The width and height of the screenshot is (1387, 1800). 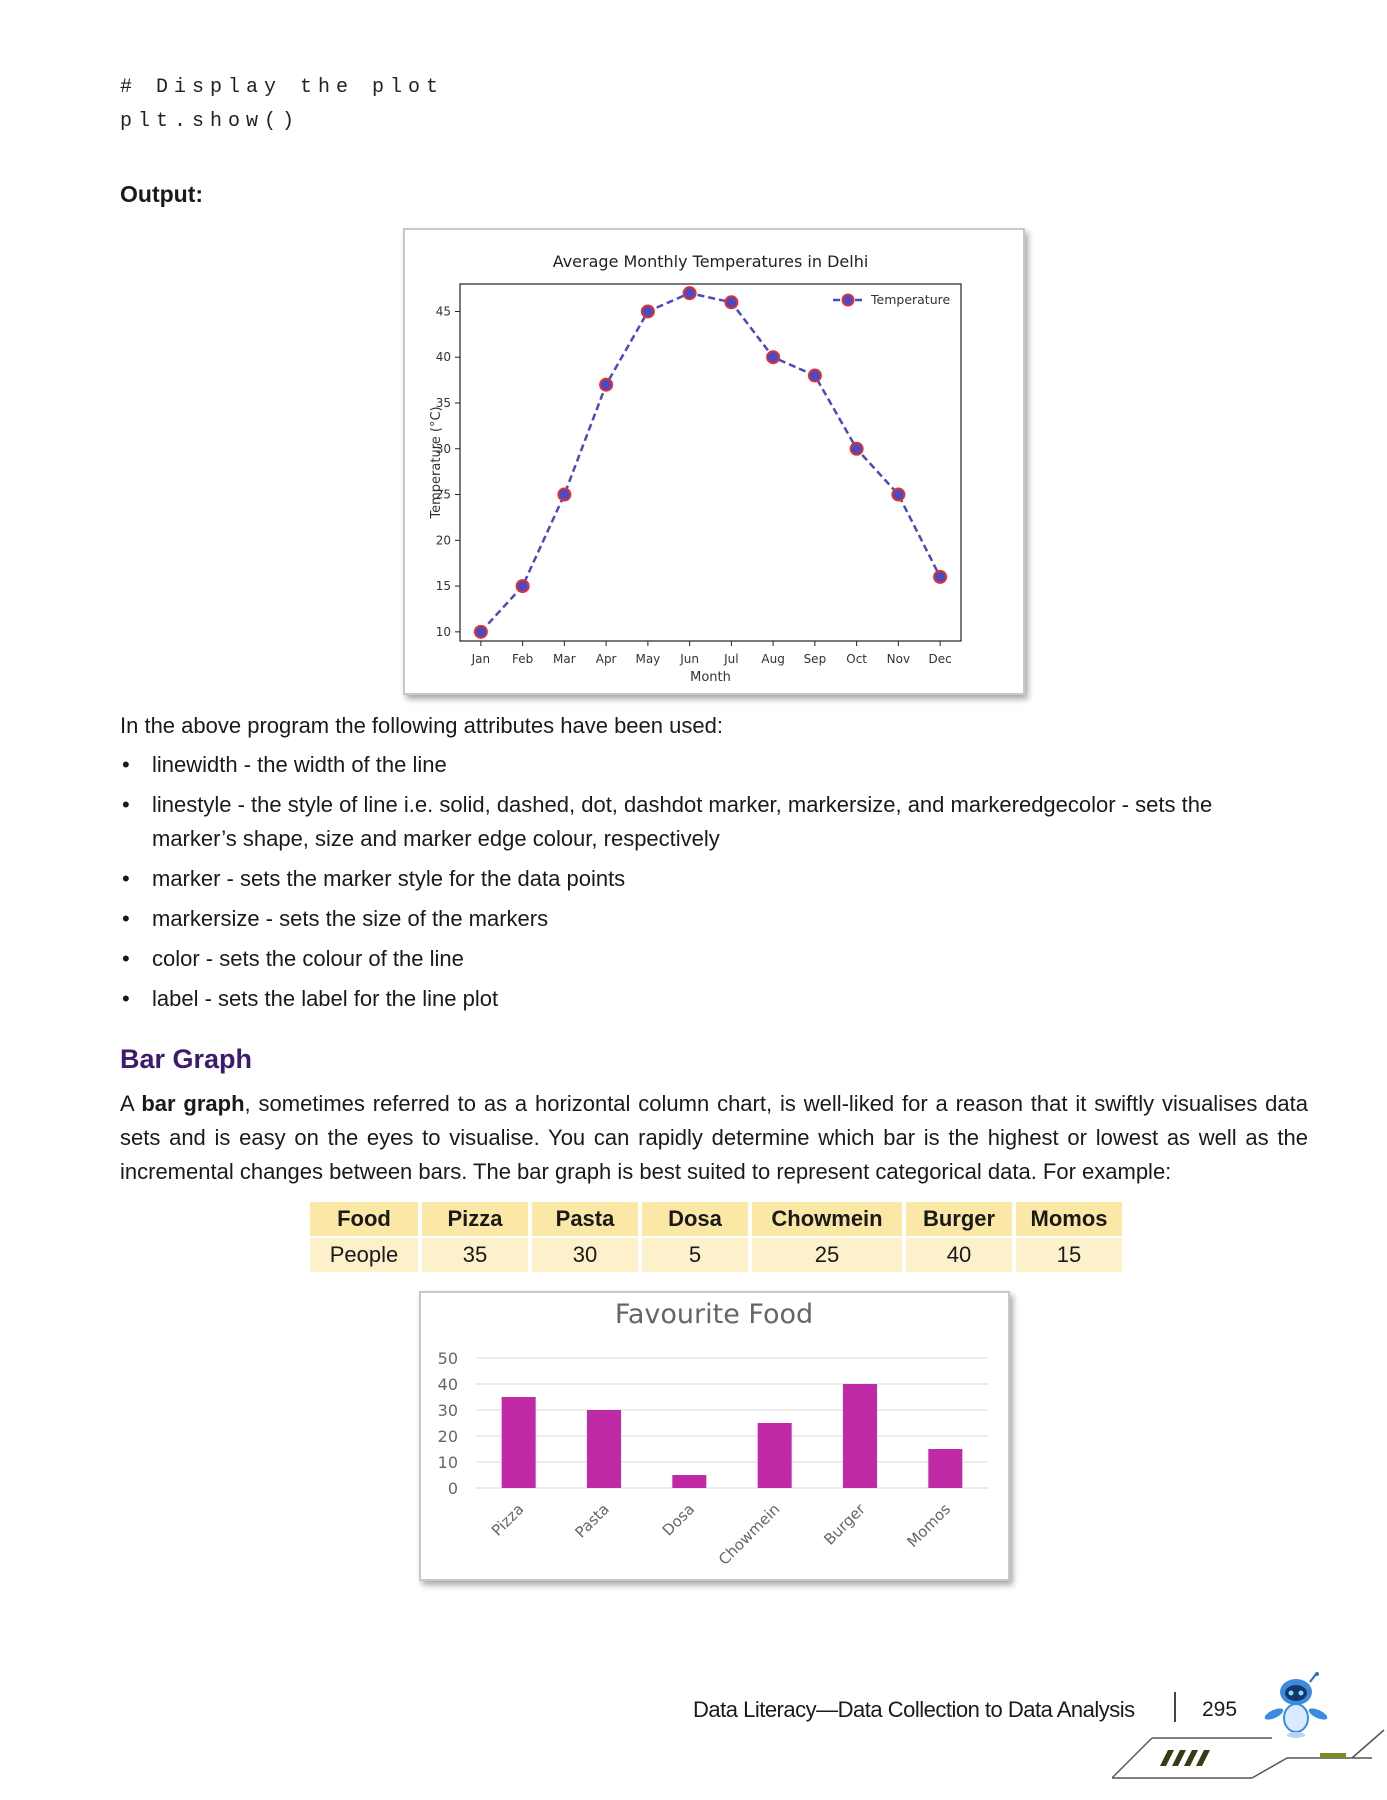 I want to click on table-cell: Food, so click(x=364, y=1219).